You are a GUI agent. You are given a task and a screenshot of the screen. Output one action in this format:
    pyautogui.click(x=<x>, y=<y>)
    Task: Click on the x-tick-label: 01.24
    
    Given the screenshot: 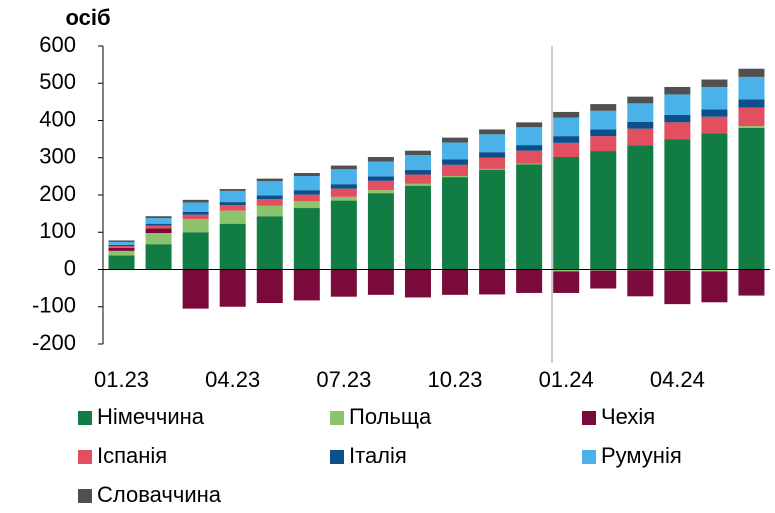 What is the action you would take?
    pyautogui.click(x=566, y=379)
    